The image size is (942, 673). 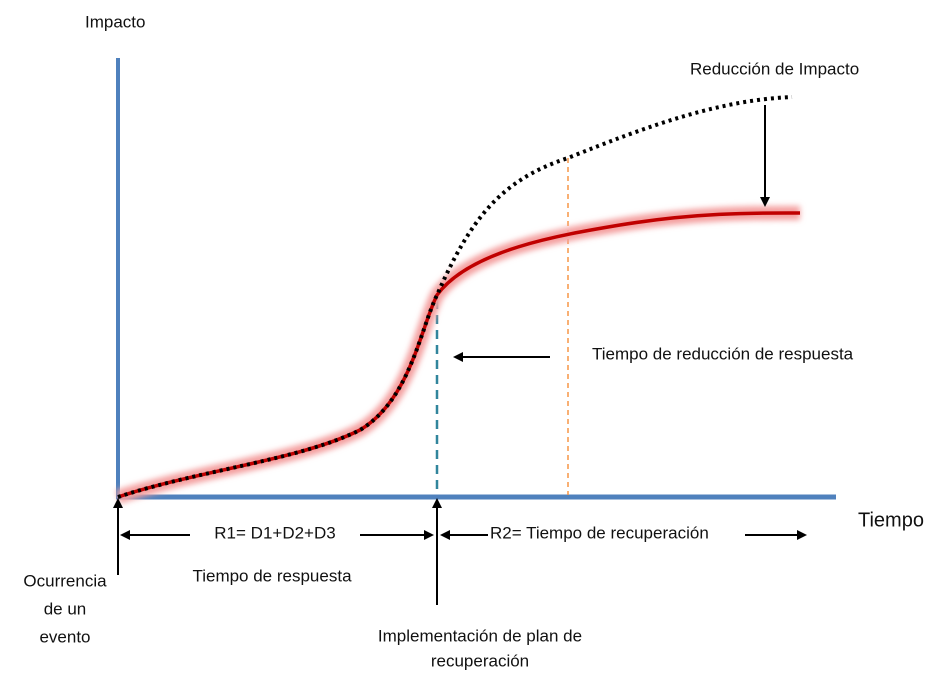 I want to click on reduction-label: Reducción de Impacto, so click(x=774, y=68).